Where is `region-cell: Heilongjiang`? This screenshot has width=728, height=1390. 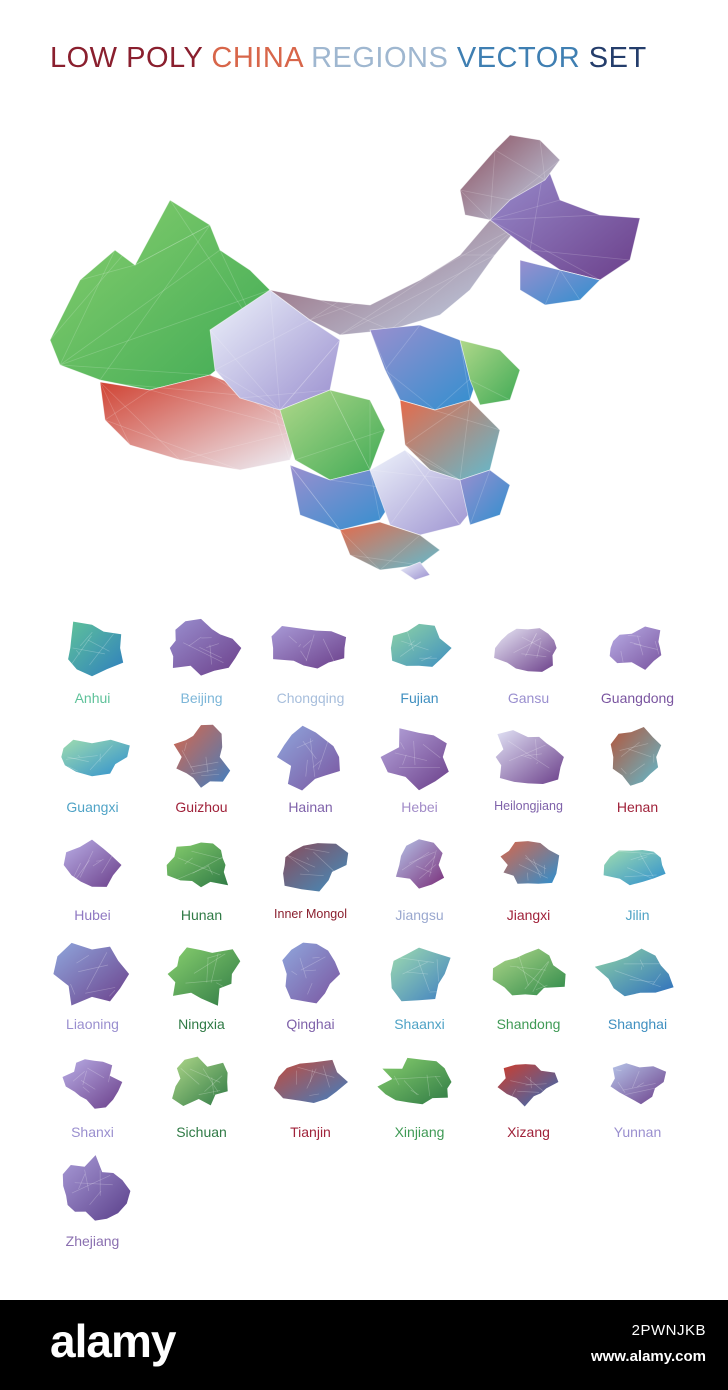 region-cell: Heilongjiang is located at coordinates (528, 773).